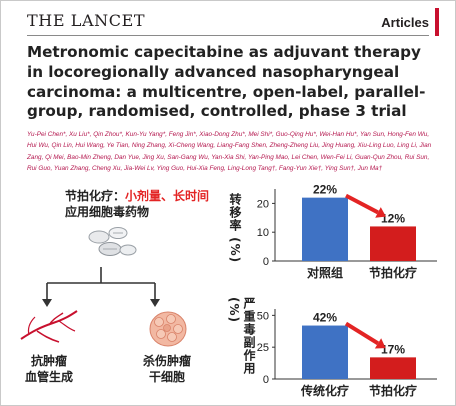 This screenshot has width=456, height=406. I want to click on chart-metastasis: 转移率 (%) 0 10 20 22% 对照组 12% 节拍化疗, so click(337, 236).